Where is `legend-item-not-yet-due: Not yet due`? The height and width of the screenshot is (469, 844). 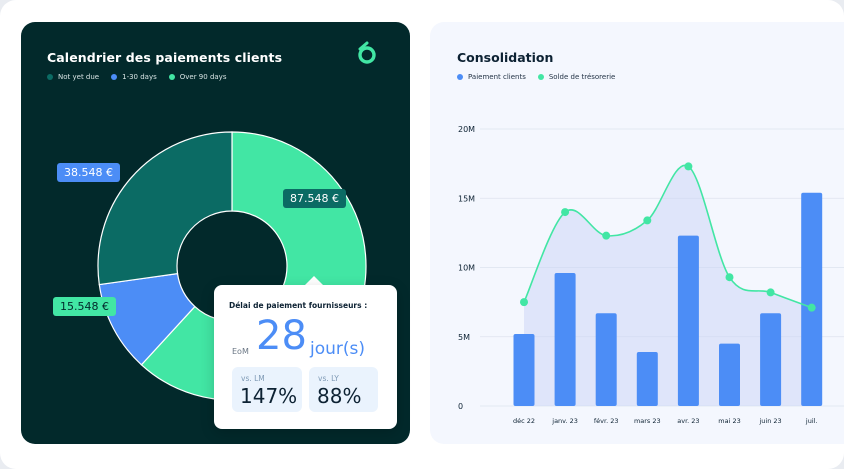
legend-item-not-yet-due: Not yet due is located at coordinates (73, 77).